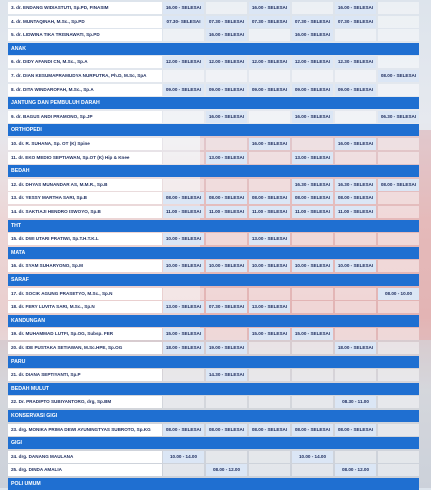 The image size is (431, 490). I want to click on doctor-name: 9. dr. BAGUS ANDI PRAMONO, Sp.JP, so click(85, 116).